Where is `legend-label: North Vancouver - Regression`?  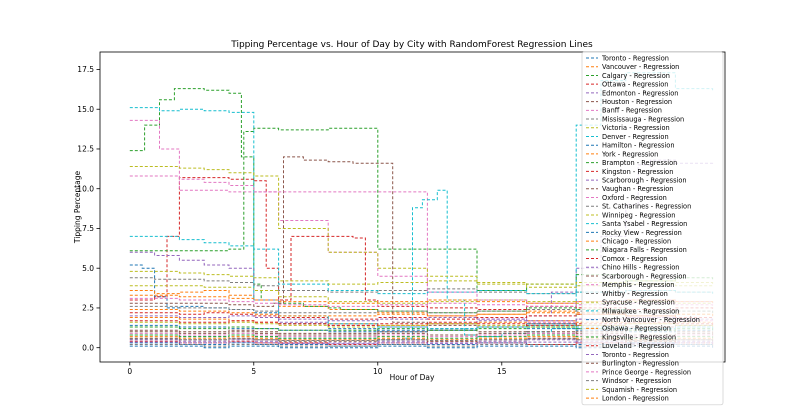 legend-label: North Vancouver - Regression is located at coordinates (651, 320).